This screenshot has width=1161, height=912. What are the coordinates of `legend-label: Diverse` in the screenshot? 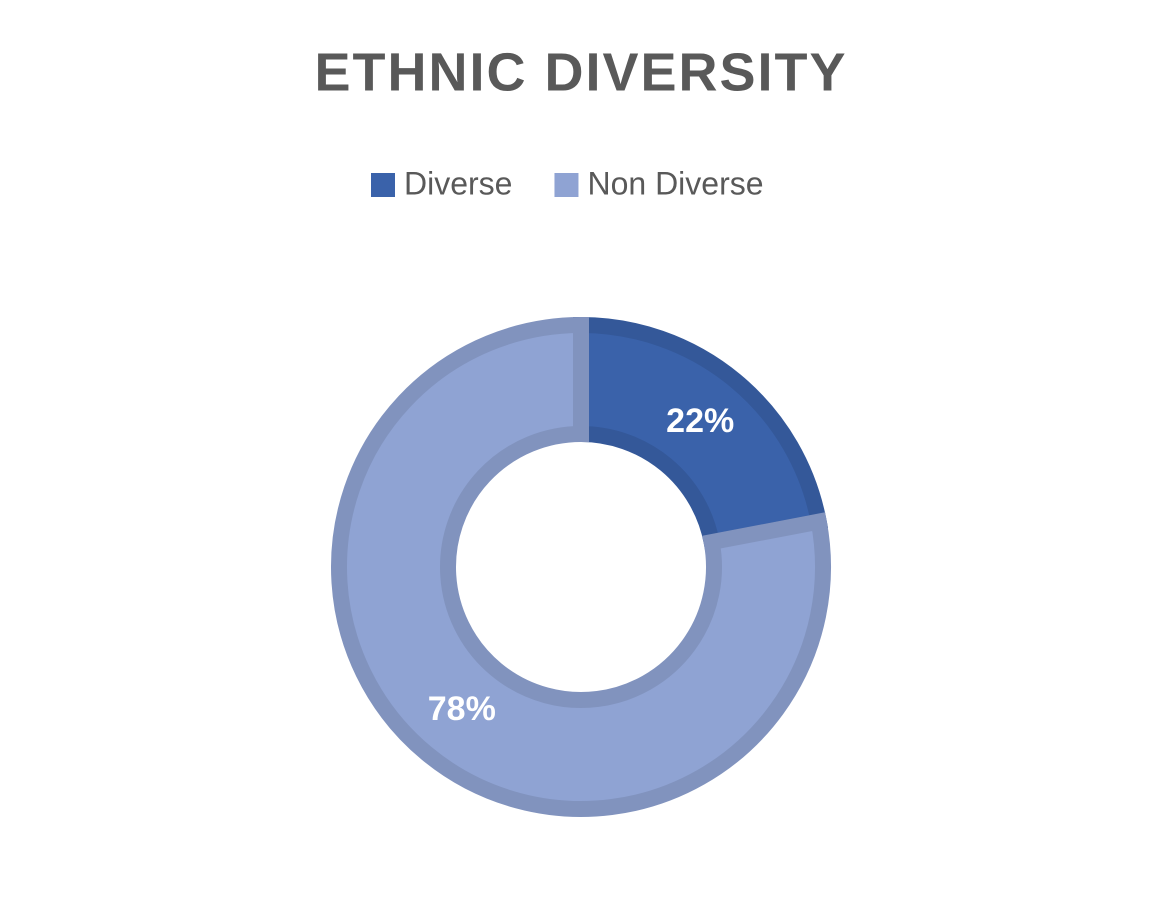 It's located at (458, 183).